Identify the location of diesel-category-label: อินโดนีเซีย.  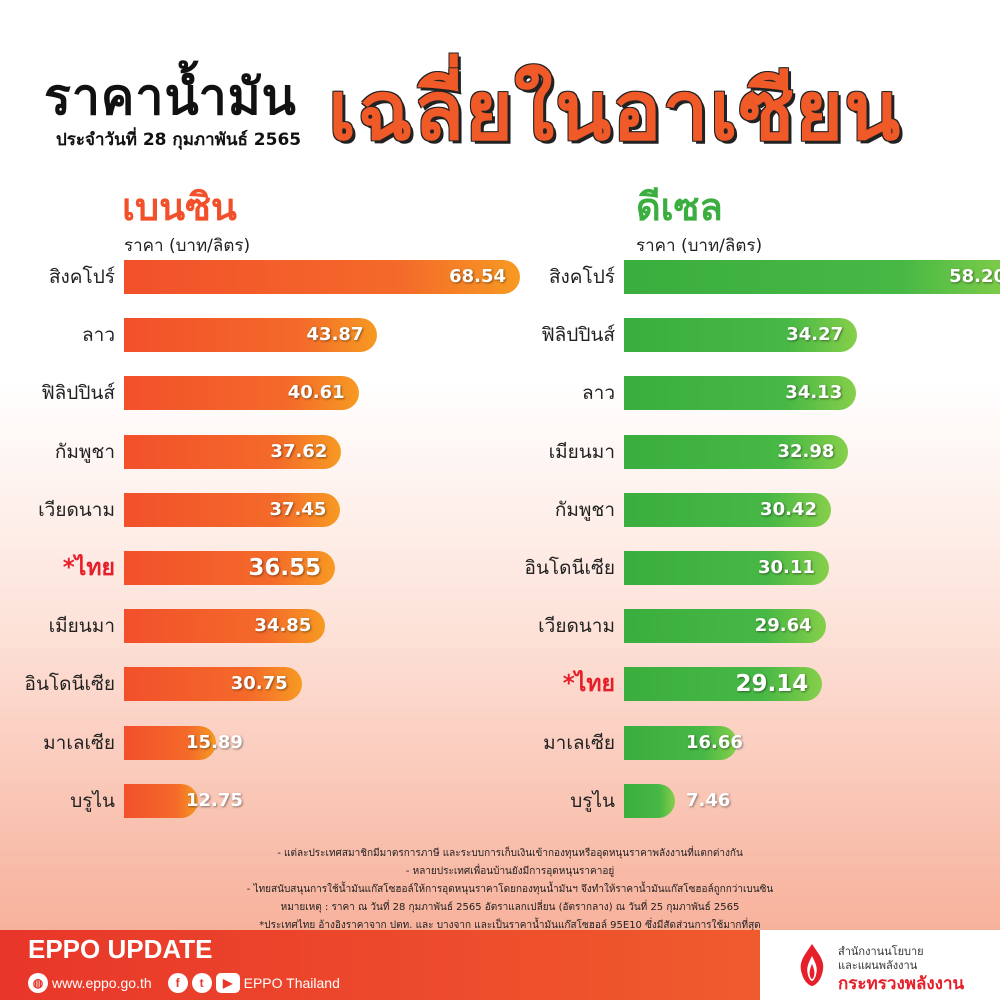
(569, 568).